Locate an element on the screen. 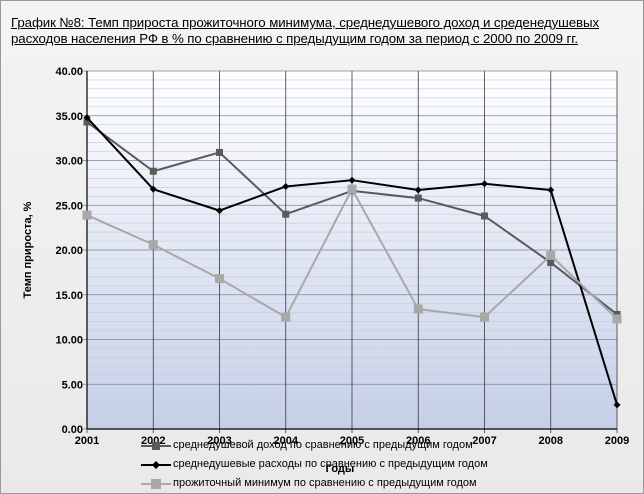 The image size is (644, 494). x-tick-label: 2007 is located at coordinates (484, 441).